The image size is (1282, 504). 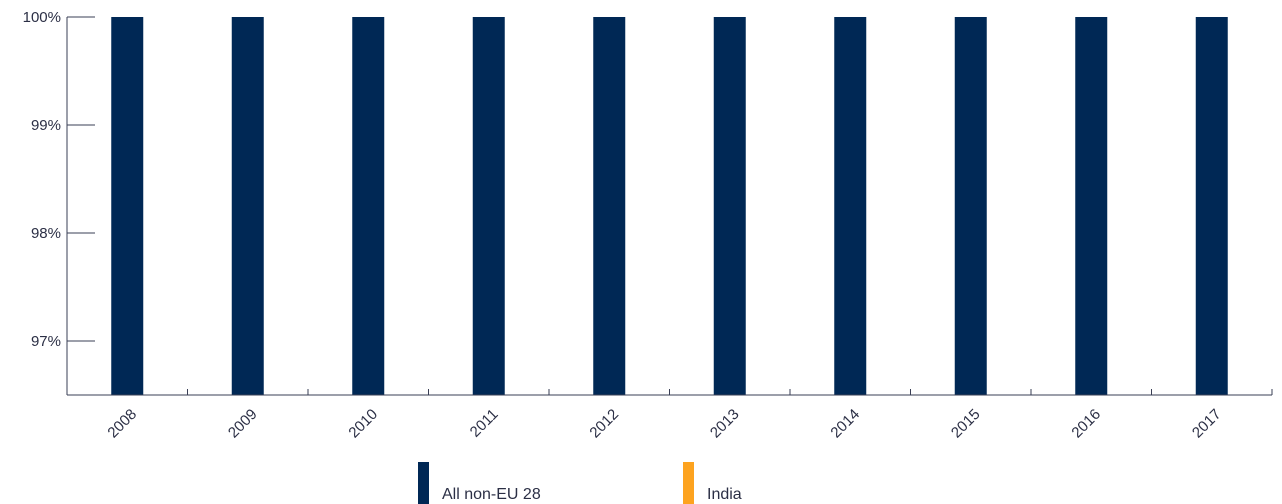 I want to click on legend-label-india: India, so click(x=724, y=494).